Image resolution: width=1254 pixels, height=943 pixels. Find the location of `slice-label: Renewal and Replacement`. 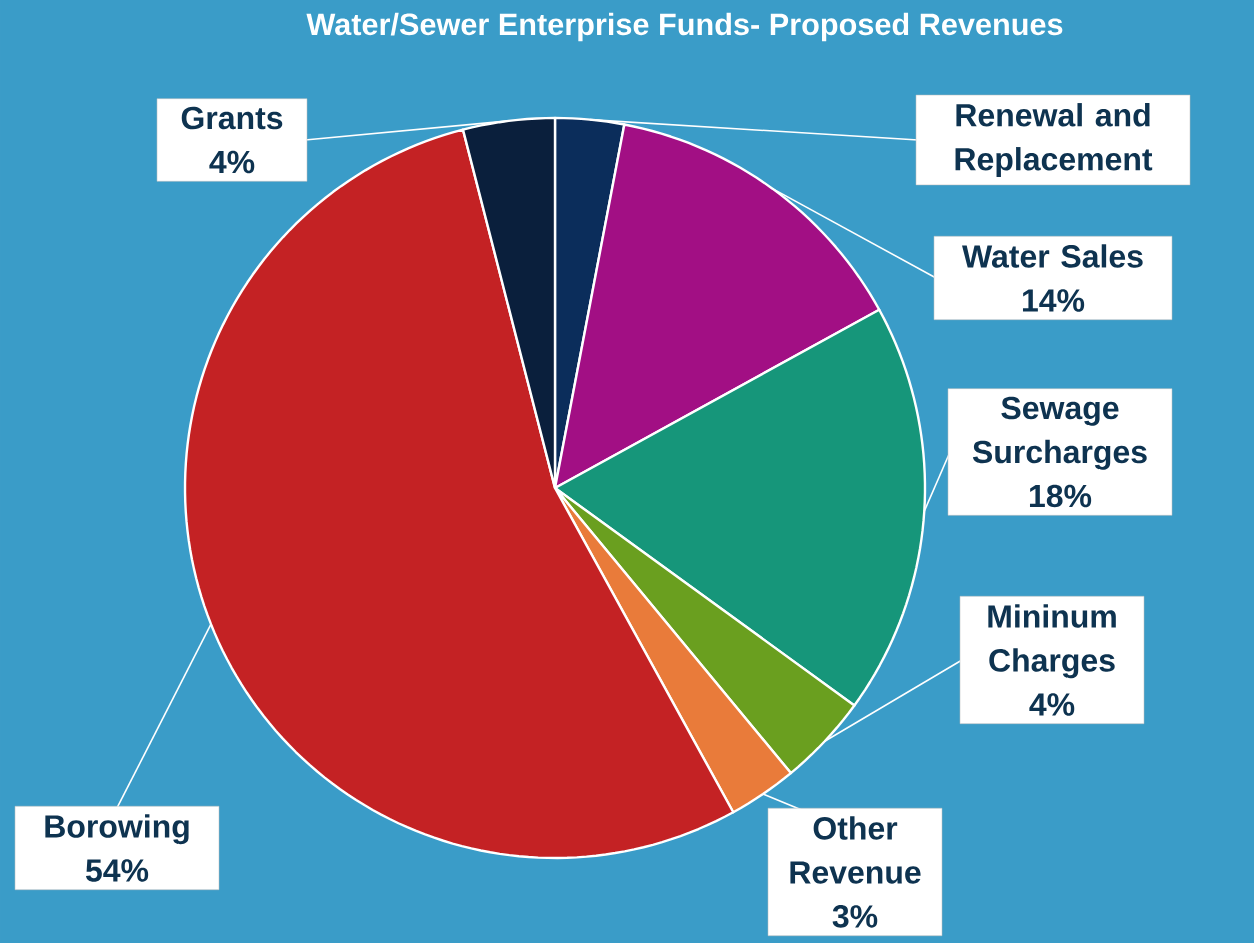

slice-label: Renewal and Replacement is located at coordinates (1054, 140).